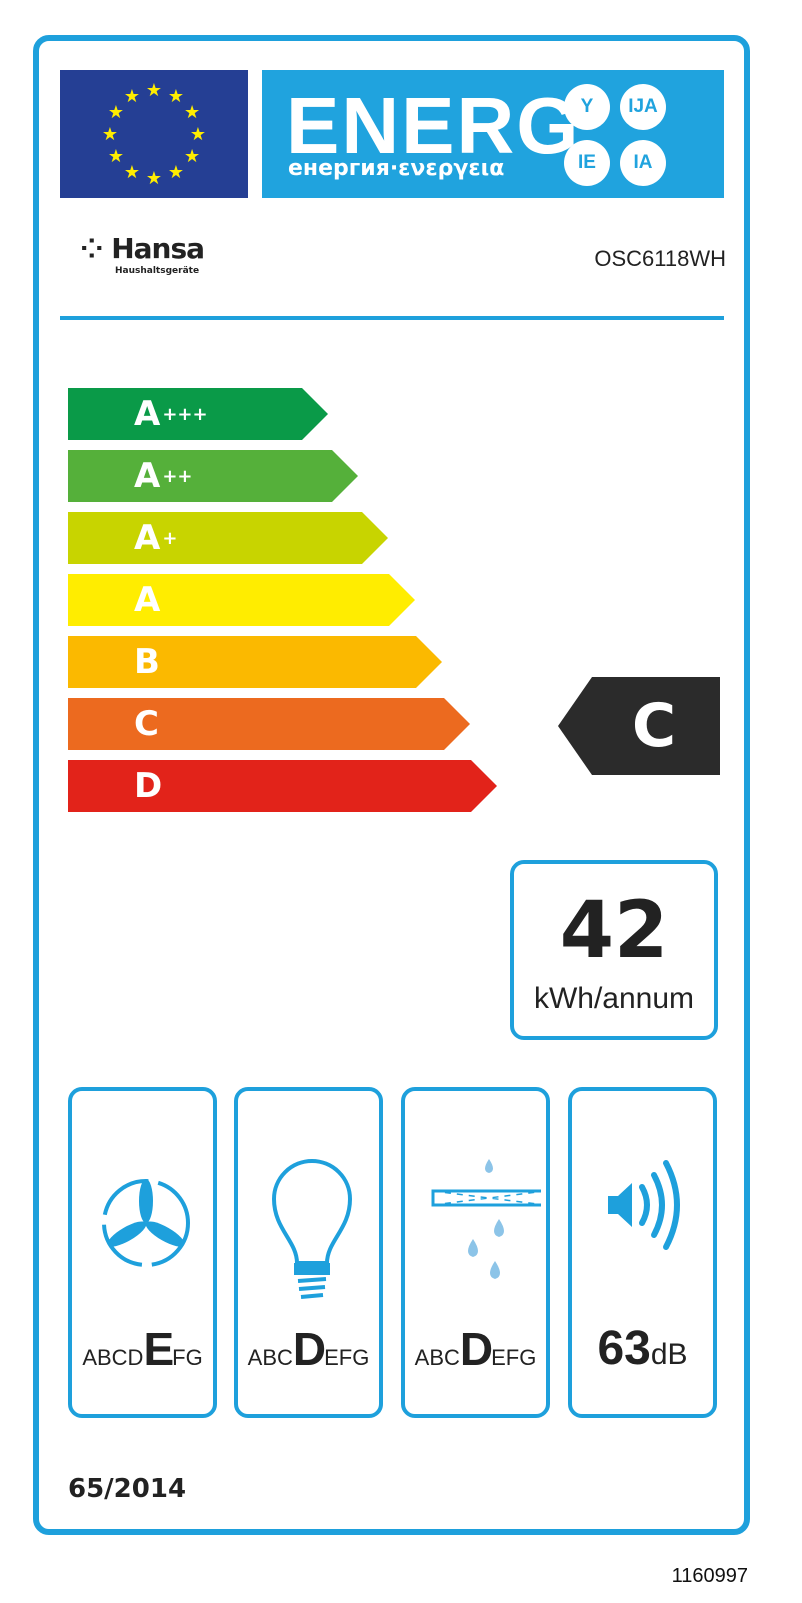 The image size is (802, 1603). I want to click on brand-logo: ⁘ Hansa, so click(142, 248).